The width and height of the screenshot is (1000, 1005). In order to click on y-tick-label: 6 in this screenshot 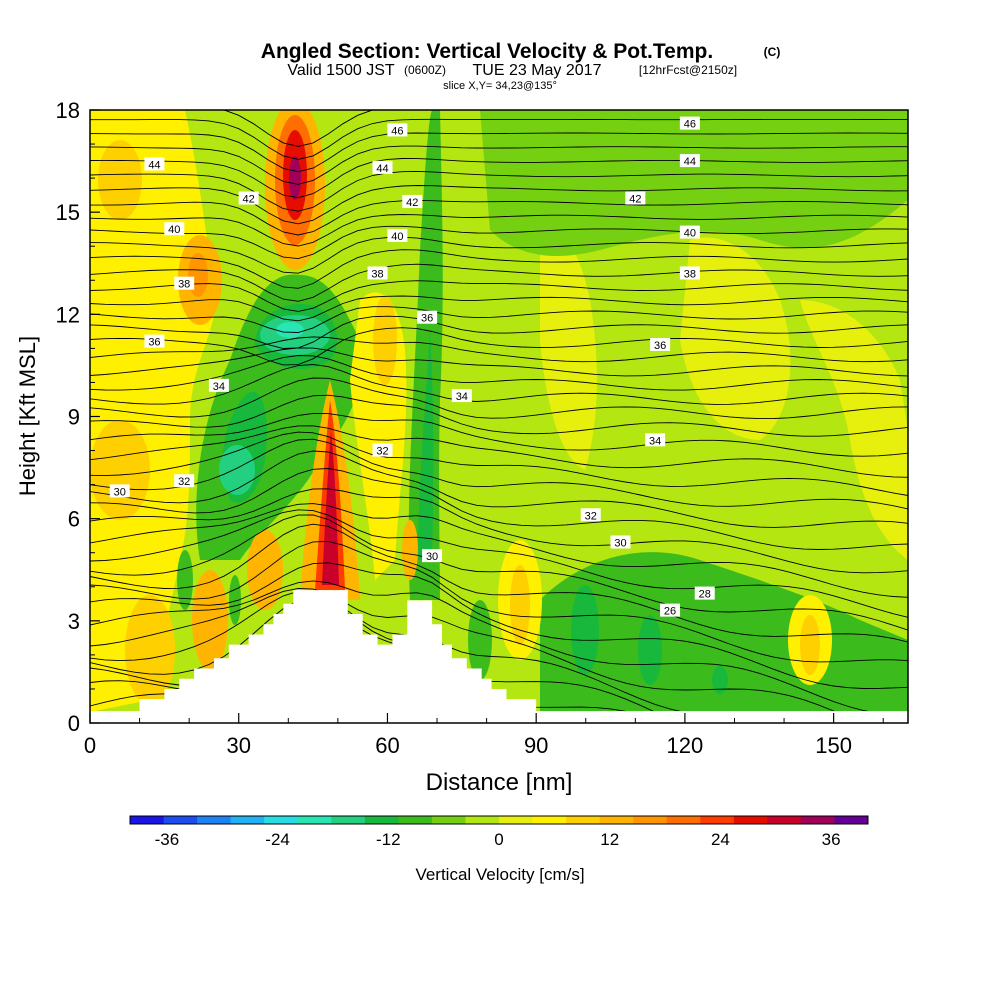, I will do `click(74, 519)`.